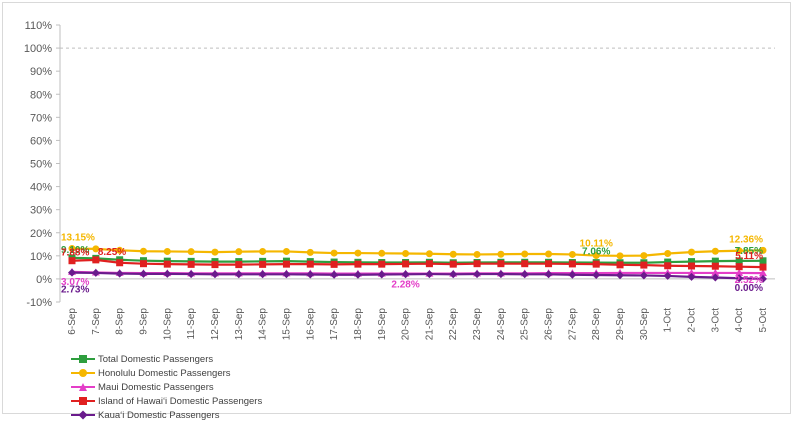 Image resolution: width=795 pixels, height=422 pixels. What do you see at coordinates (39, 303) in the screenshot?
I see `y-tick-label: -10%` at bounding box center [39, 303].